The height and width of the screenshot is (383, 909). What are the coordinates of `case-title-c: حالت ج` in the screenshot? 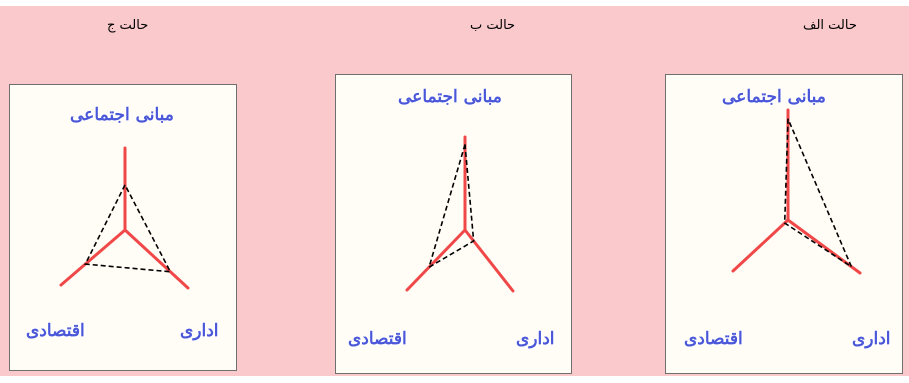 It's located at (128, 25).